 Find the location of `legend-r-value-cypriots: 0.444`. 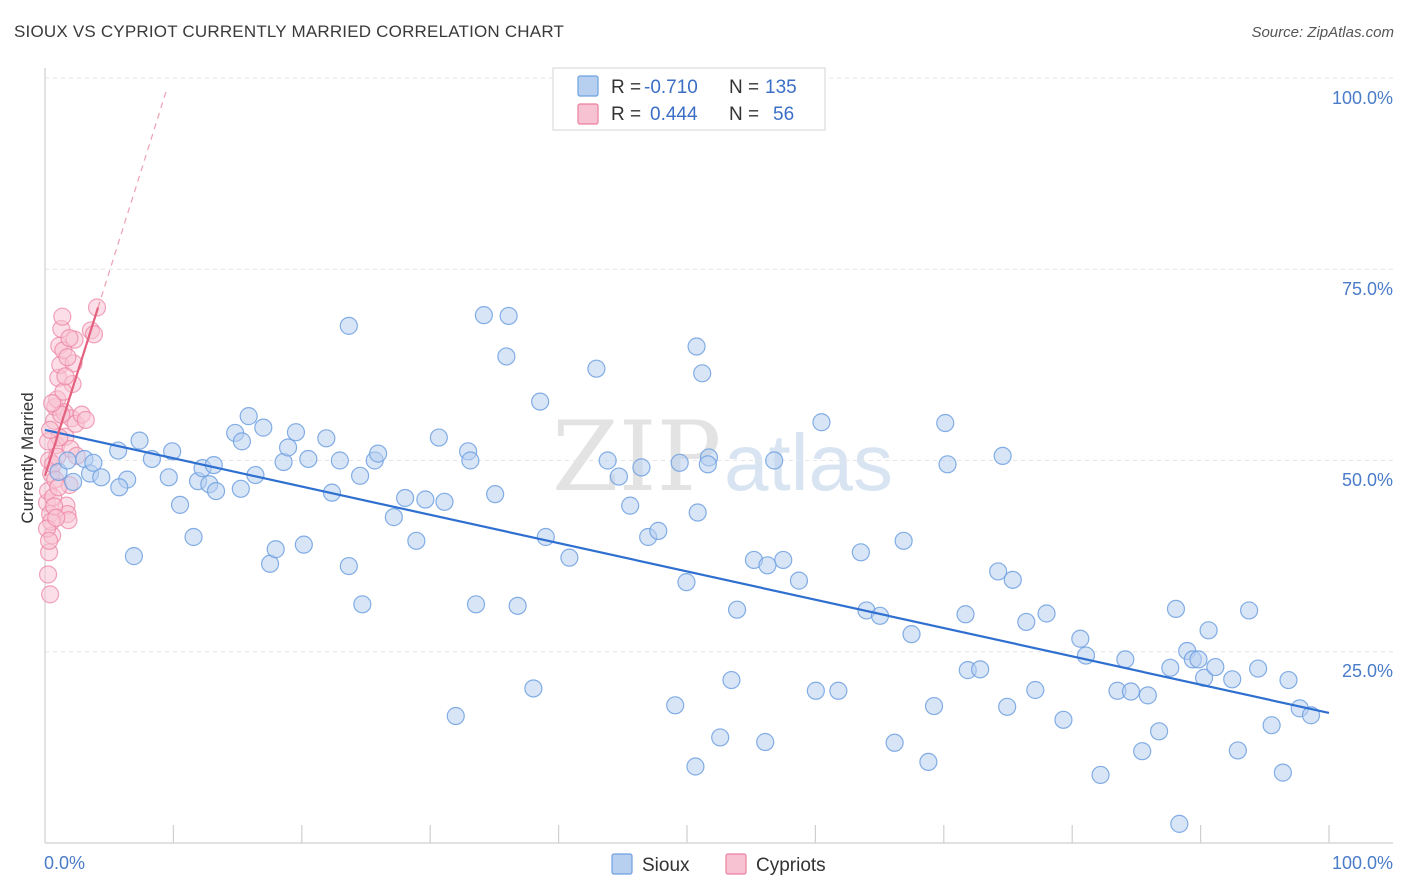

legend-r-value-cypriots: 0.444 is located at coordinates (674, 114).